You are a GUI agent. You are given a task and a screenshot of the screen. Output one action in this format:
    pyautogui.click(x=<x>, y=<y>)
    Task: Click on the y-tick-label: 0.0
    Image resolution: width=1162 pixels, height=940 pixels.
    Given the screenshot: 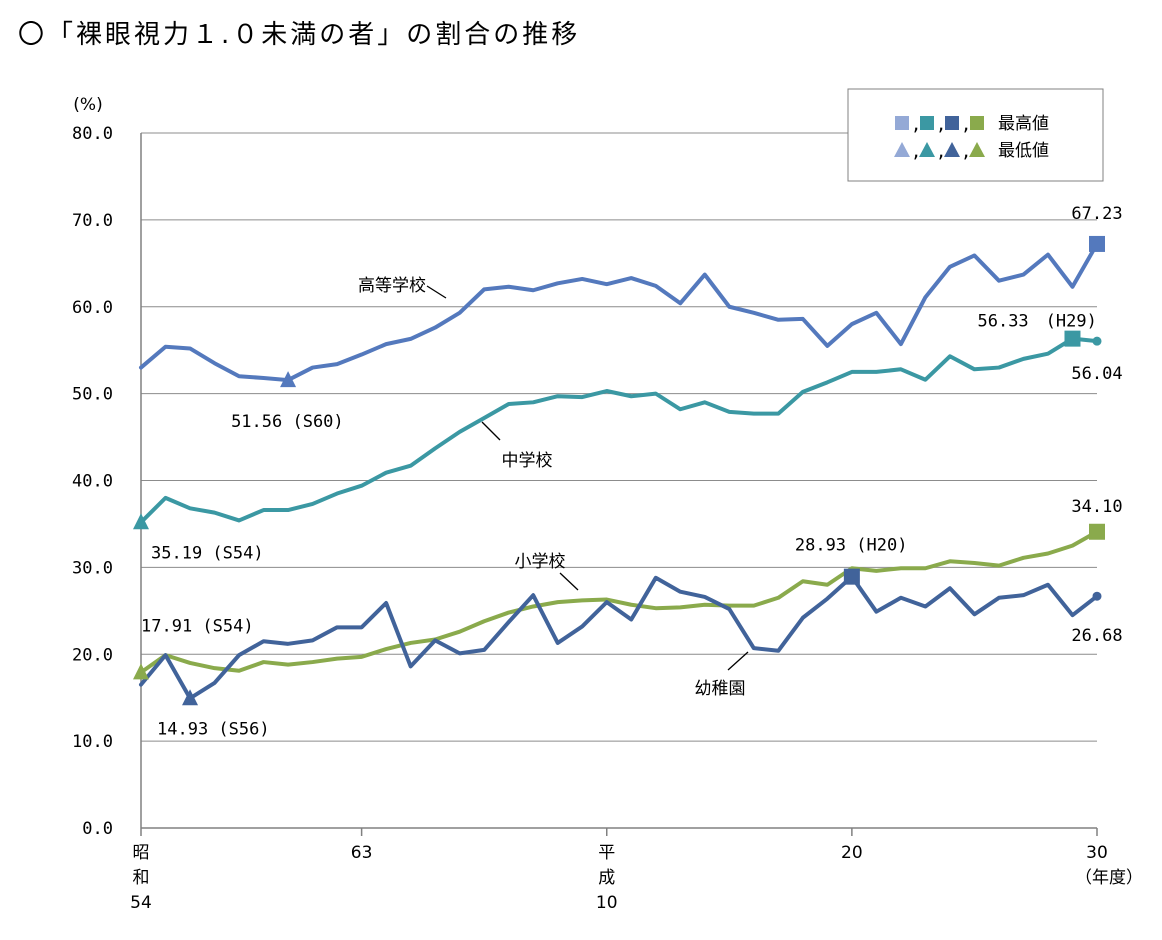 What is the action you would take?
    pyautogui.click(x=97, y=829)
    